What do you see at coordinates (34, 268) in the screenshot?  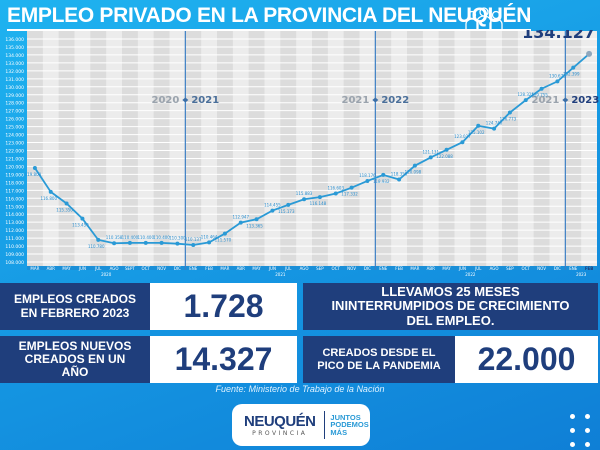 I see `x-tick-label: MAR` at bounding box center [34, 268].